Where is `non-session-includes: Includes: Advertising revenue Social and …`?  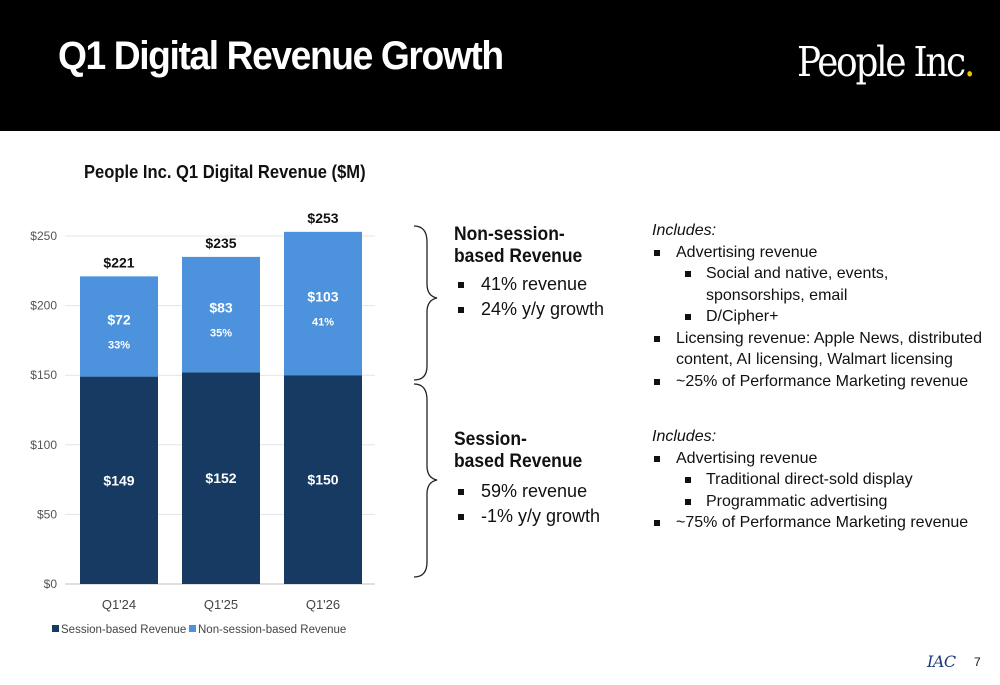 non-session-includes: Includes: Advertising revenue Social and … is located at coordinates (817, 306).